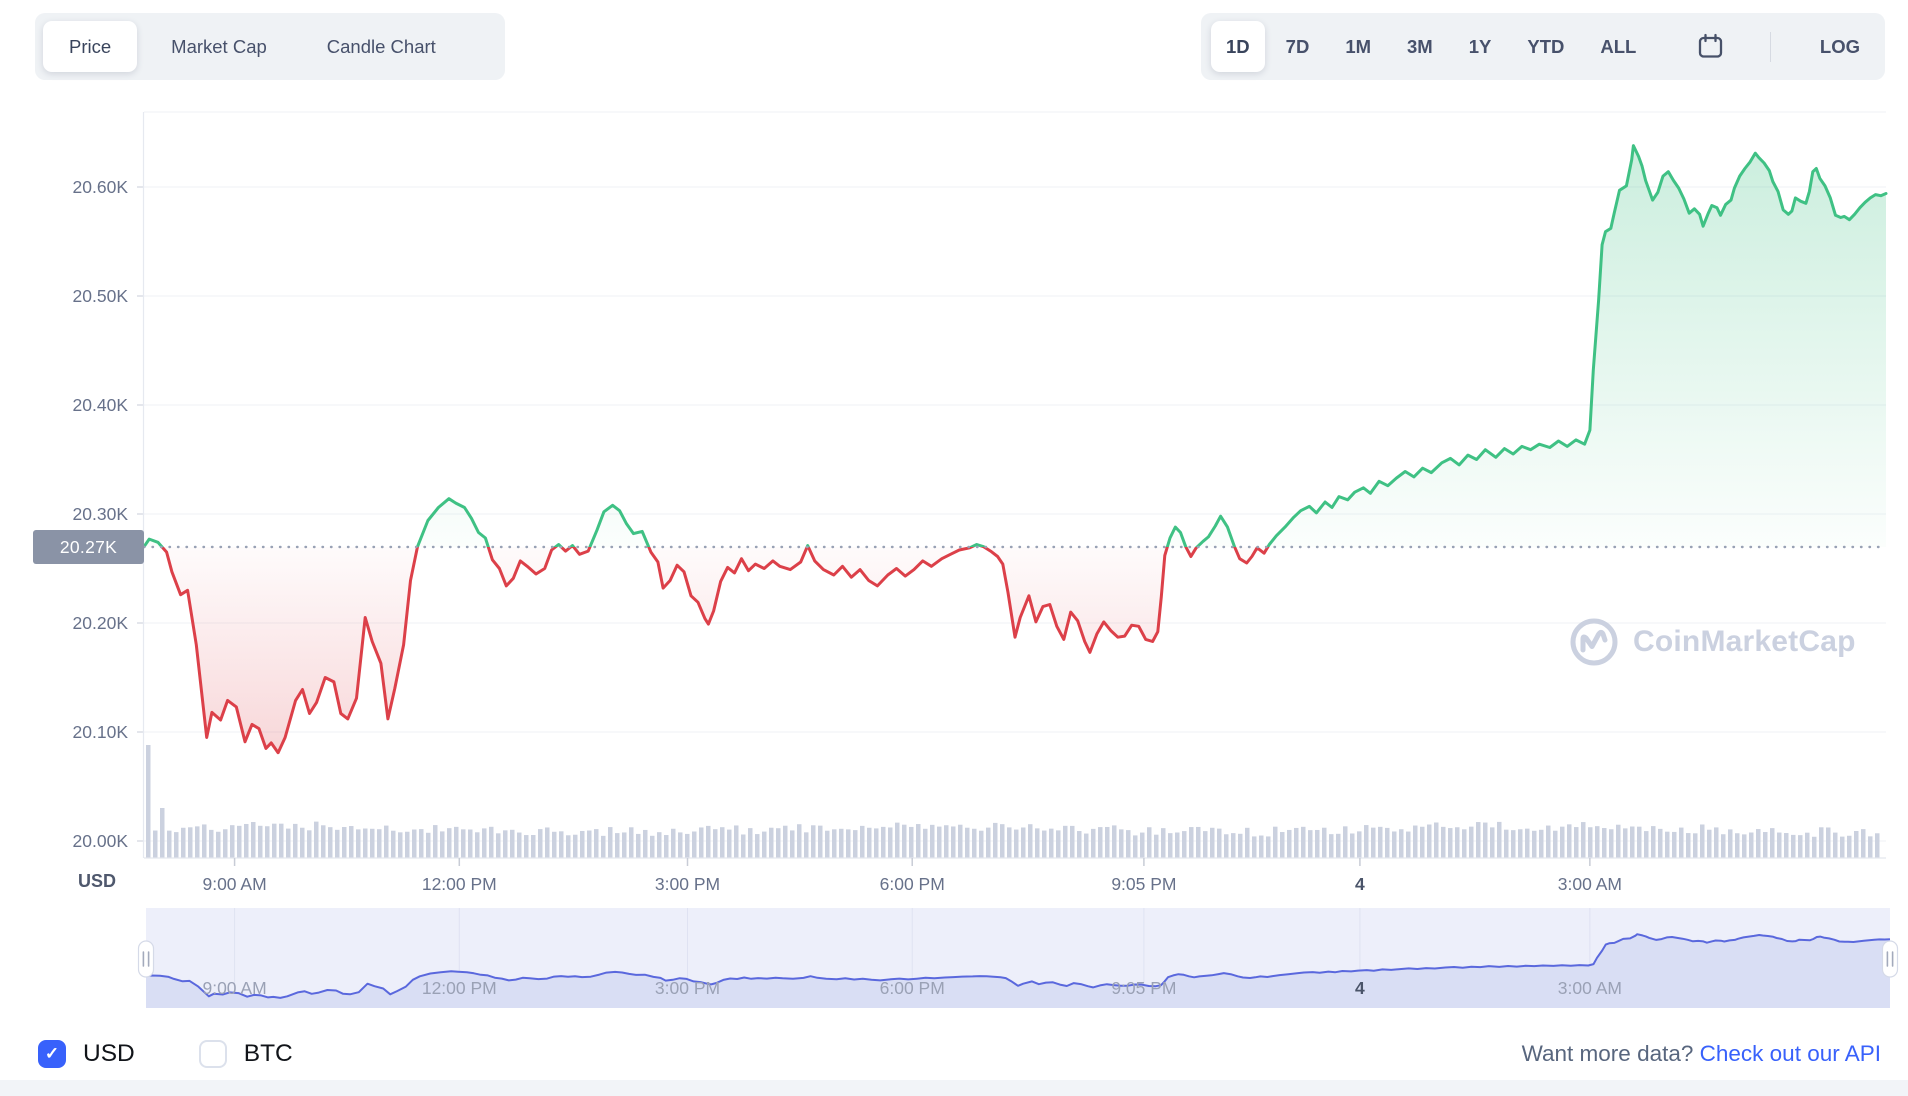  I want to click on unchecked-checkbox-icon, so click(212, 1054).